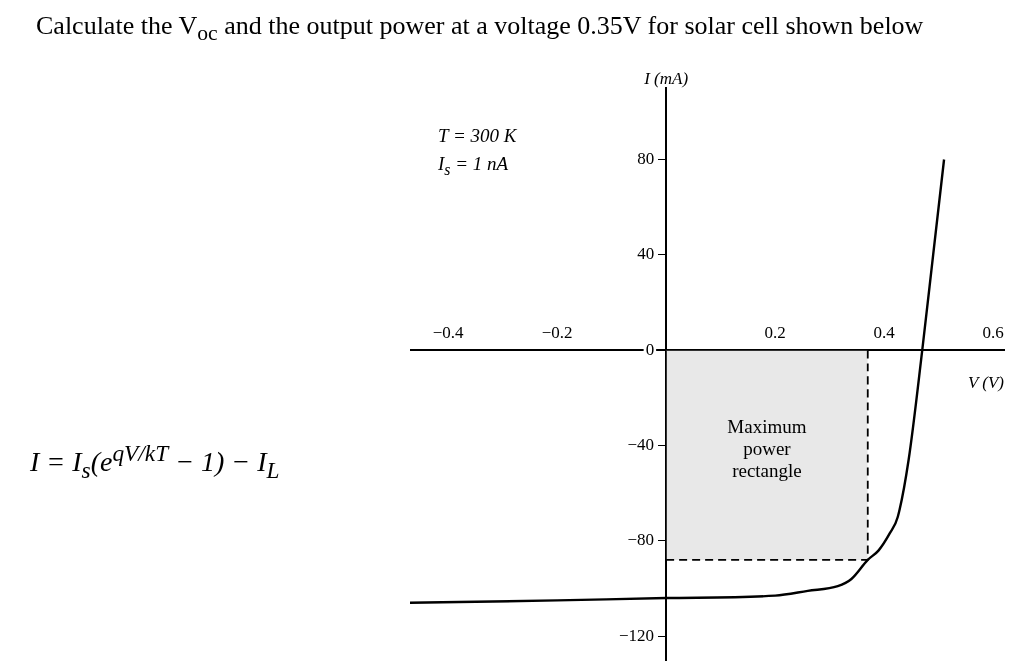  Describe the element at coordinates (986, 383) in the screenshot. I see `x-axis-title: V (V)` at that location.